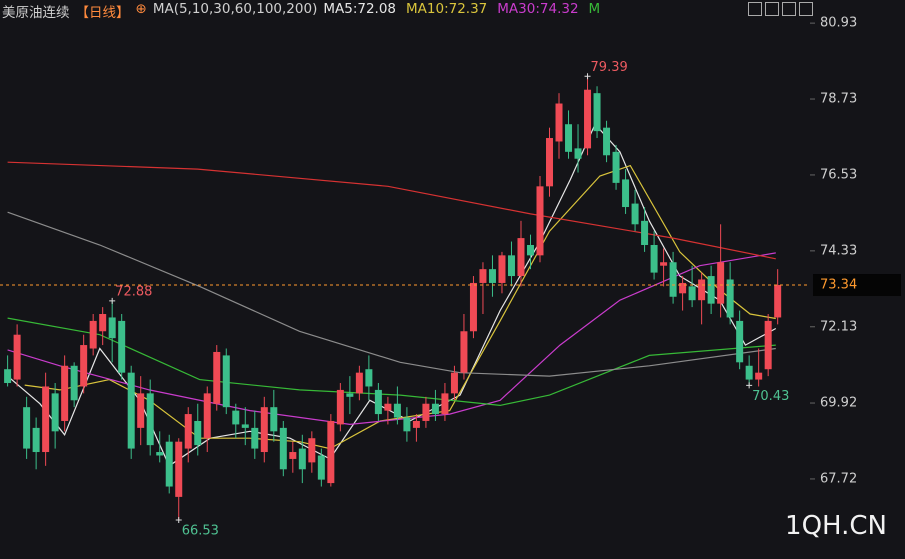  What do you see at coordinates (360, 9) in the screenshot?
I see `legend-entry: MA5:72.08` at bounding box center [360, 9].